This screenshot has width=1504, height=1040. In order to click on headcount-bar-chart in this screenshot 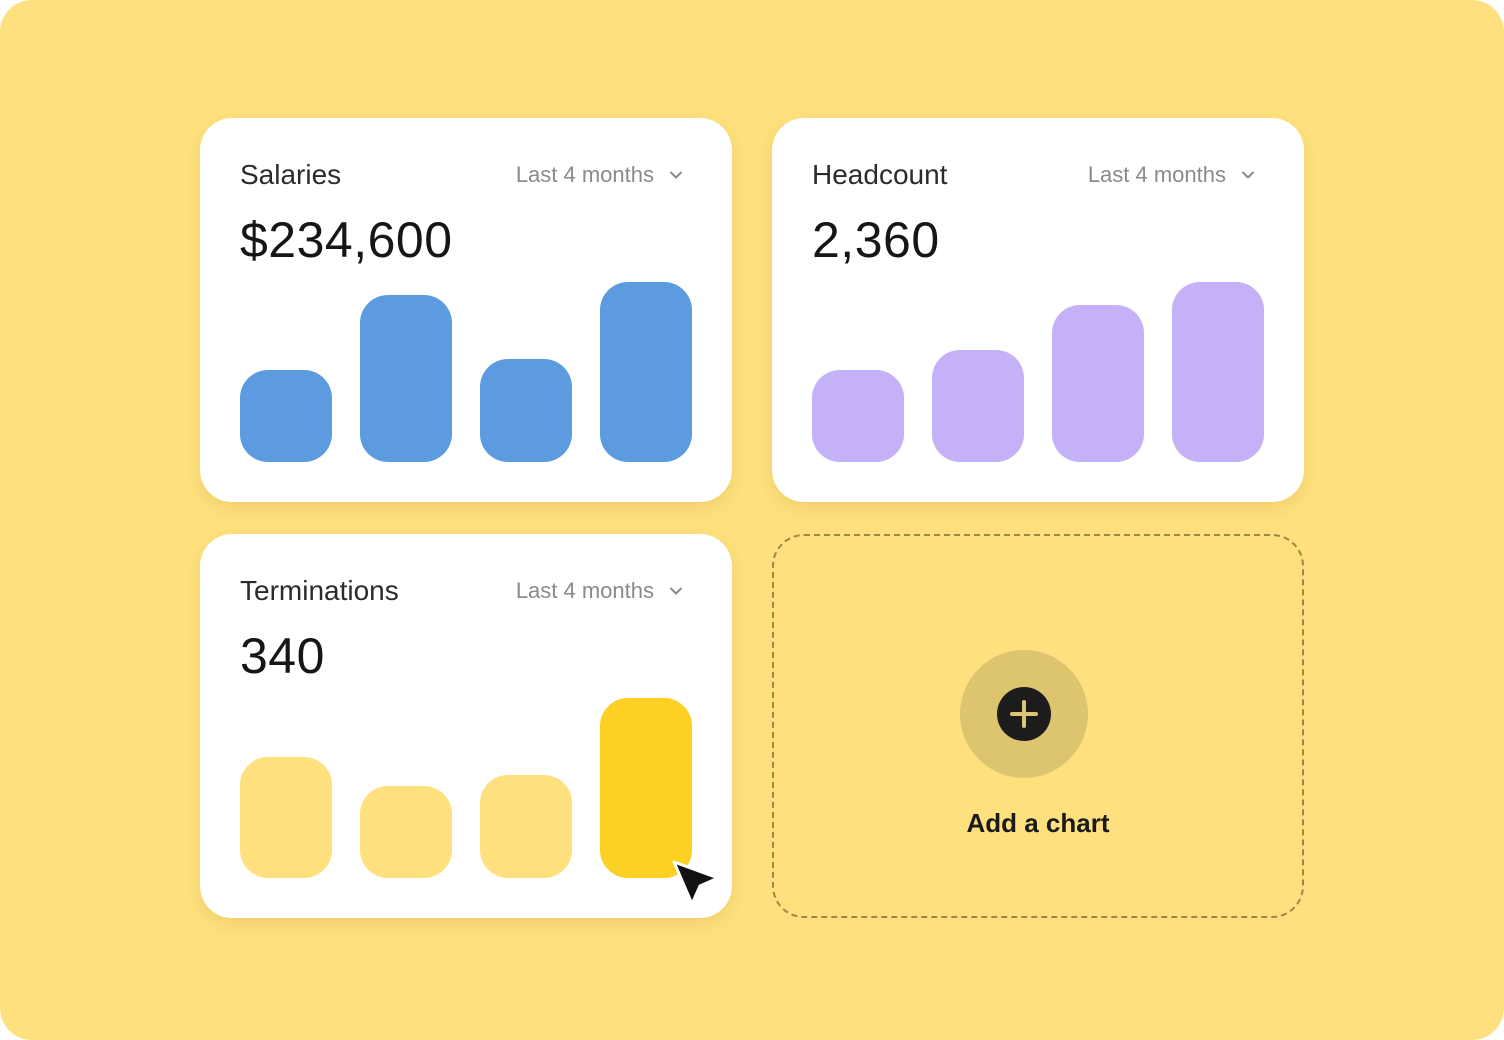, I will do `click(1038, 372)`.